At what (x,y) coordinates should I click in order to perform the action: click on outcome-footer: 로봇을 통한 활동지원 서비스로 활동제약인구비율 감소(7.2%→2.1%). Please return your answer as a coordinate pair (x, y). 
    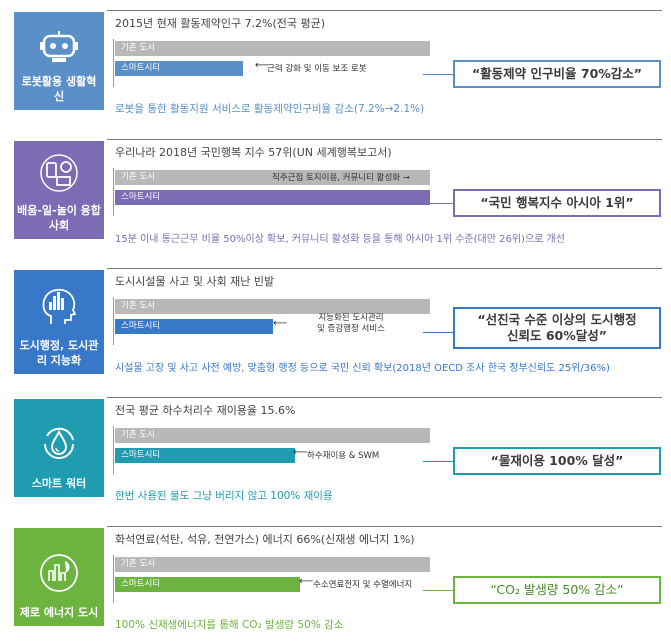
    Looking at the image, I should click on (270, 109).